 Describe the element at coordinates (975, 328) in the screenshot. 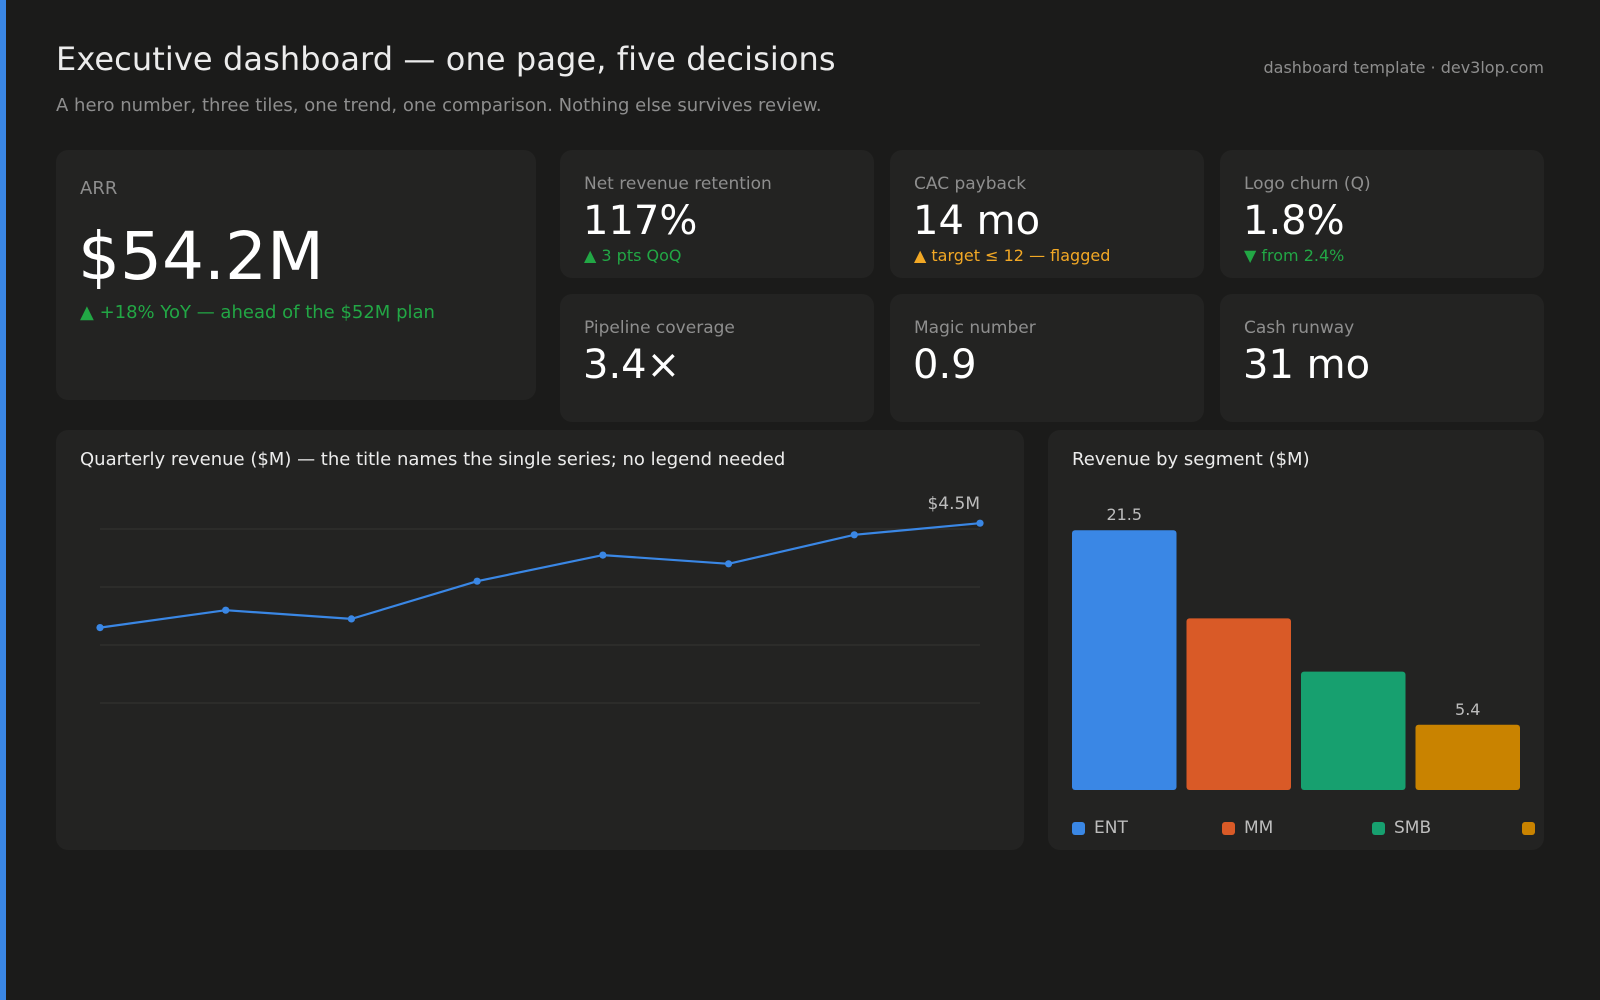

I see `tile-label: Magic number` at that location.